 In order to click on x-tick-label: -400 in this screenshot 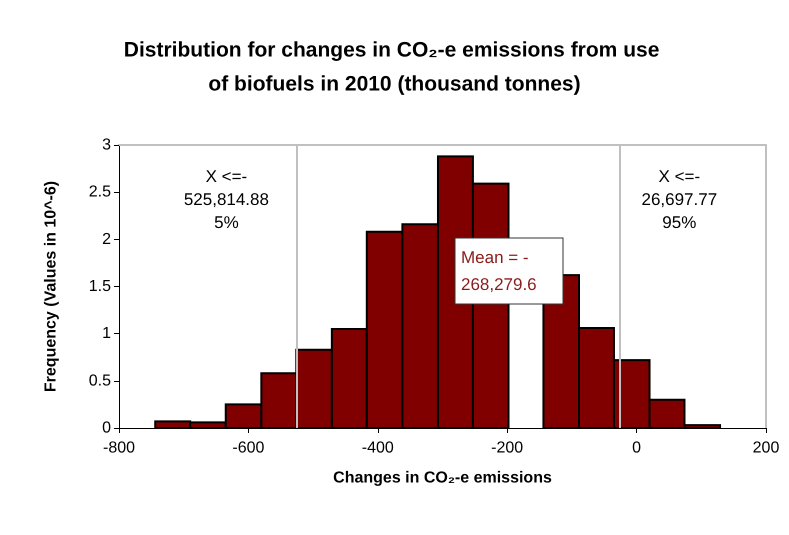, I will do `click(378, 448)`.